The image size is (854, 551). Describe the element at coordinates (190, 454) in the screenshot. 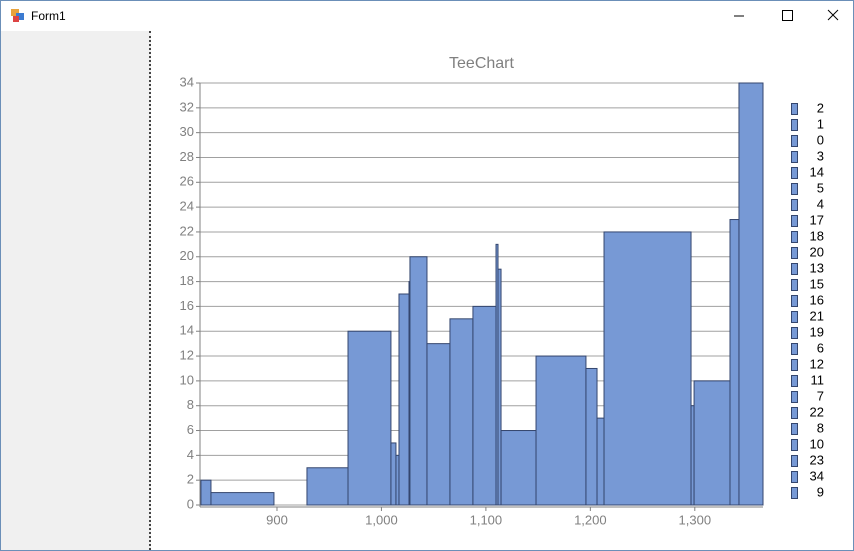

I see `y-tick-label: 4` at that location.